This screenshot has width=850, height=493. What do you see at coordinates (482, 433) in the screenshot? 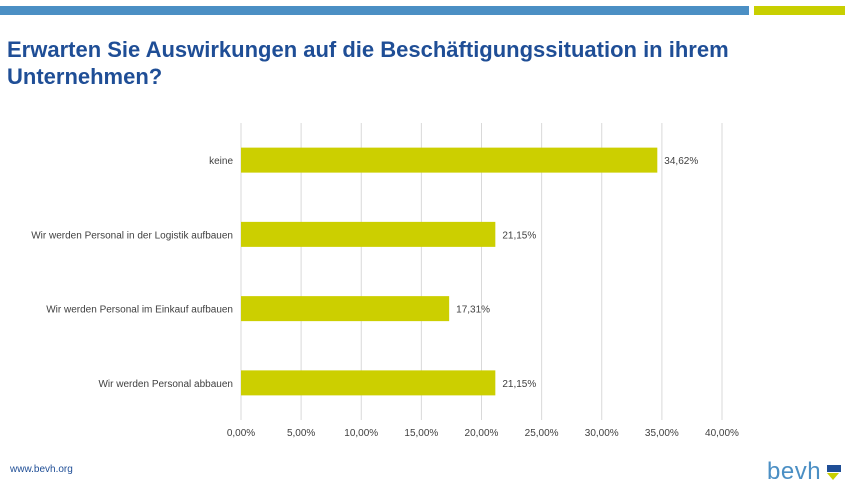
I see `x-tick-label: 20,00%` at bounding box center [482, 433].